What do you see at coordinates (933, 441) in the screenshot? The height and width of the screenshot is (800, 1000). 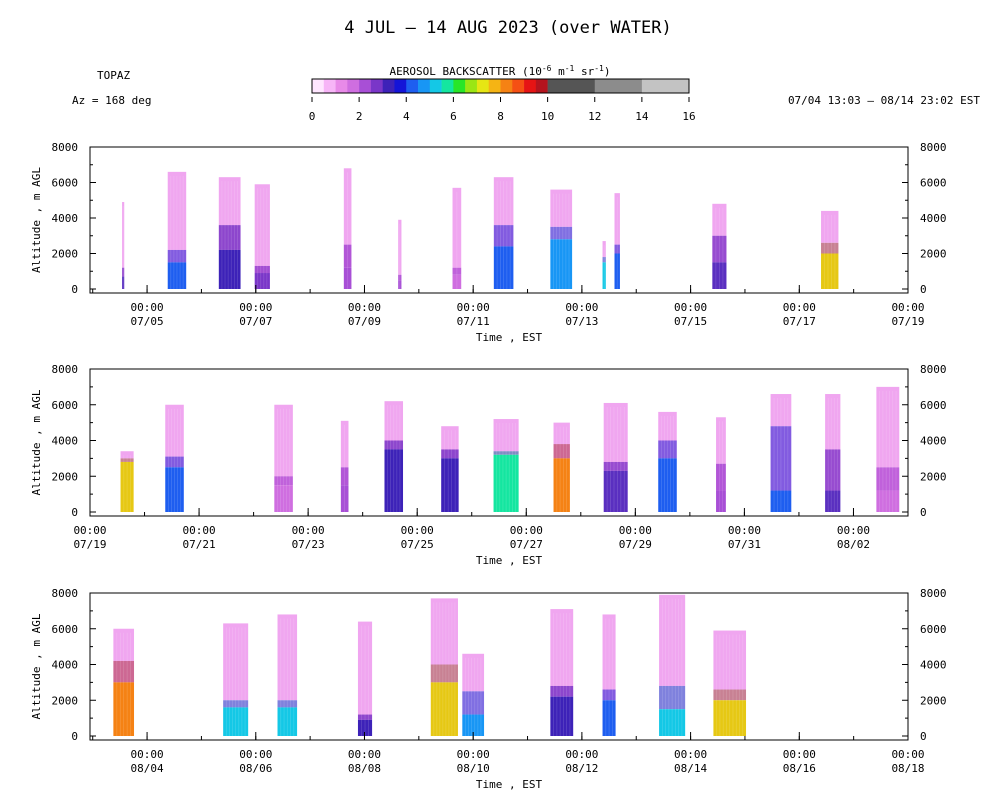 I see `y-tick-label-right: 4000` at bounding box center [933, 441].